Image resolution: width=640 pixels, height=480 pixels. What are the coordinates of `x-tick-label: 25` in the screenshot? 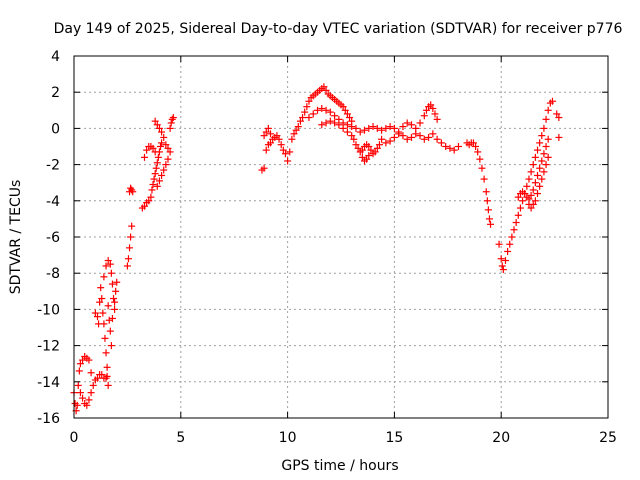 It's located at (608, 438).